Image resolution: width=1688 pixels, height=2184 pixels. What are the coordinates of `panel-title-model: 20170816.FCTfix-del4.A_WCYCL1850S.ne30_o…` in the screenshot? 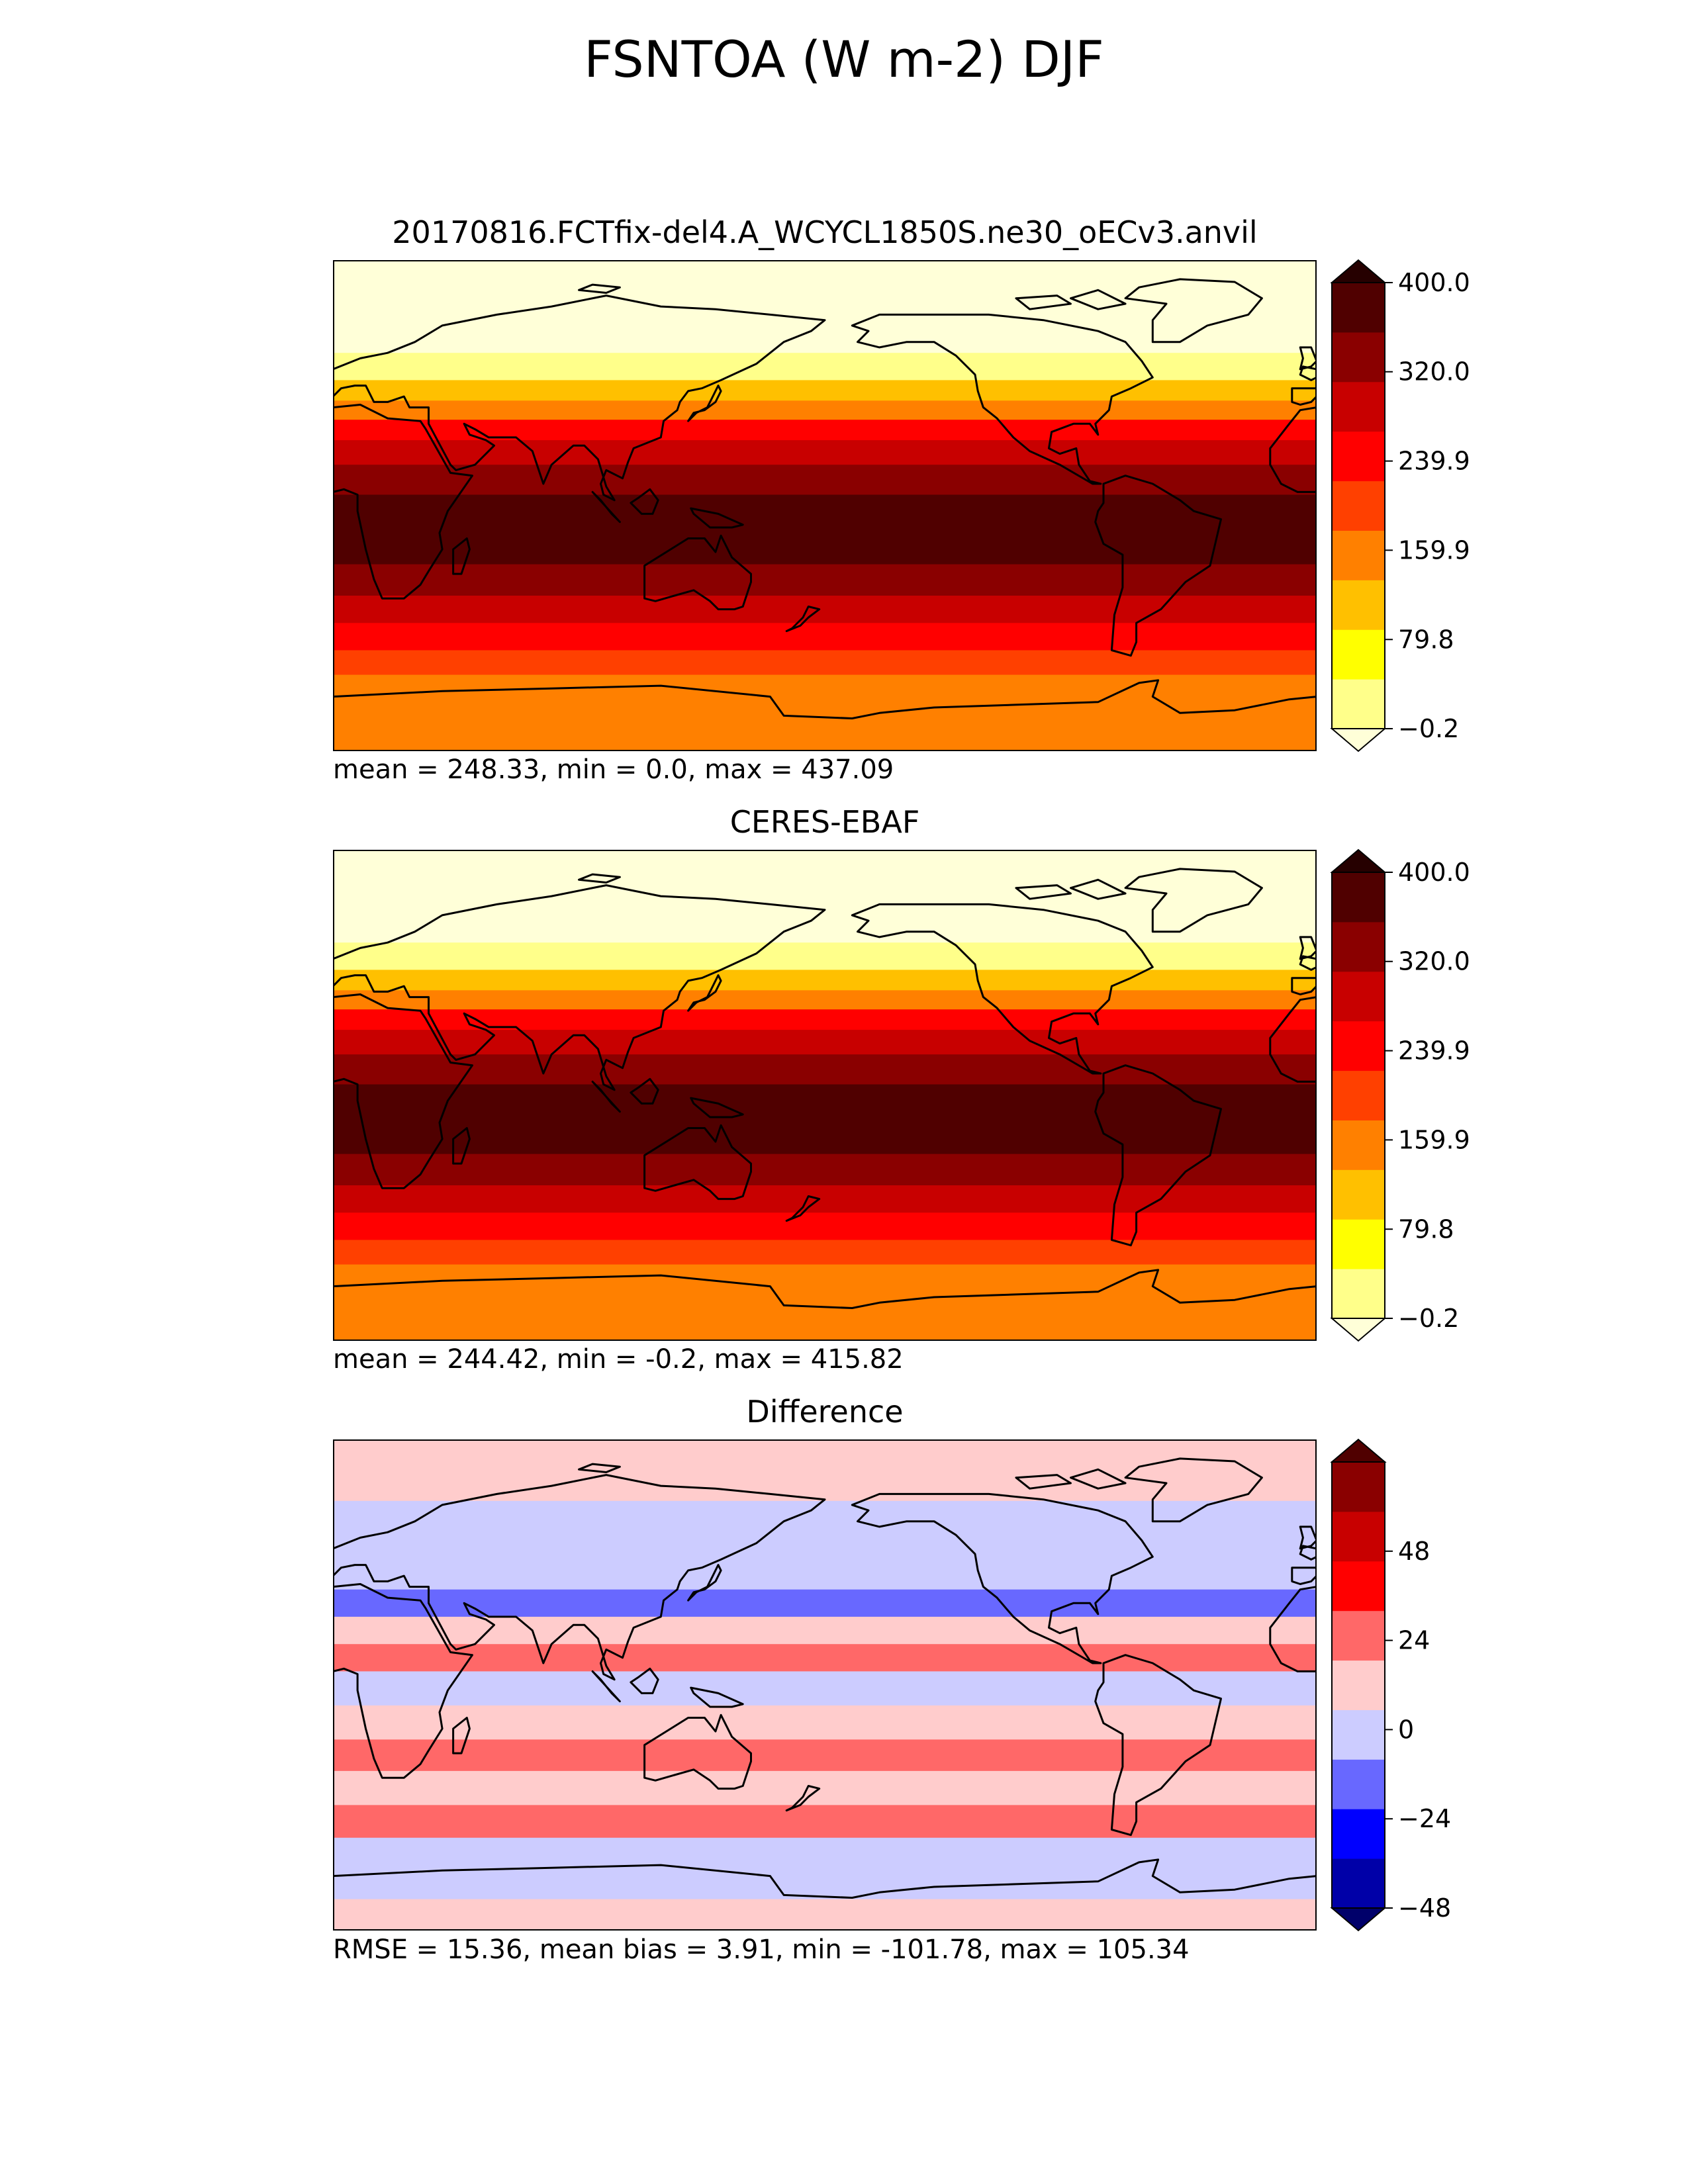 It's located at (825, 232).